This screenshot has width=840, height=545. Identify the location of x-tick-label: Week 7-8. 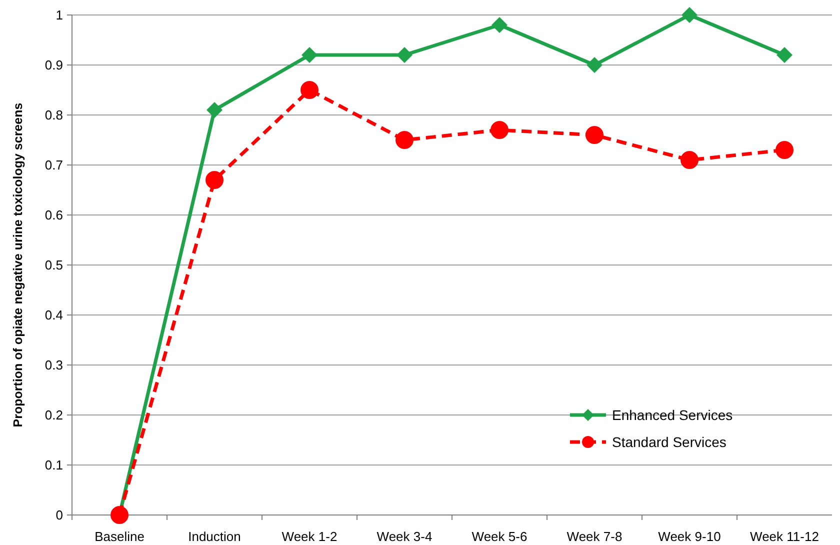
(594, 536).